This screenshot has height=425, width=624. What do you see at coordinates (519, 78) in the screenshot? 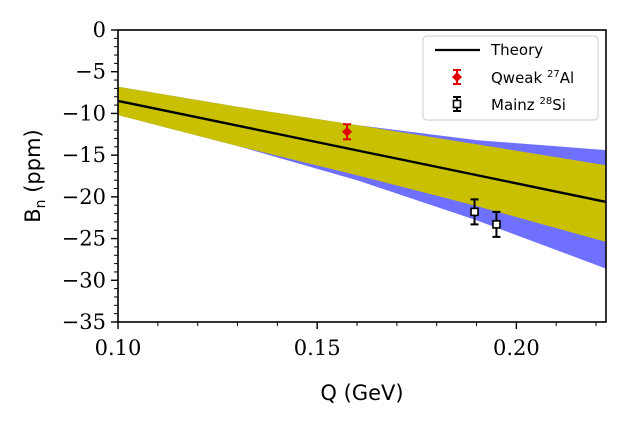
I see `legend-qweak-label-main: Qweak` at bounding box center [519, 78].